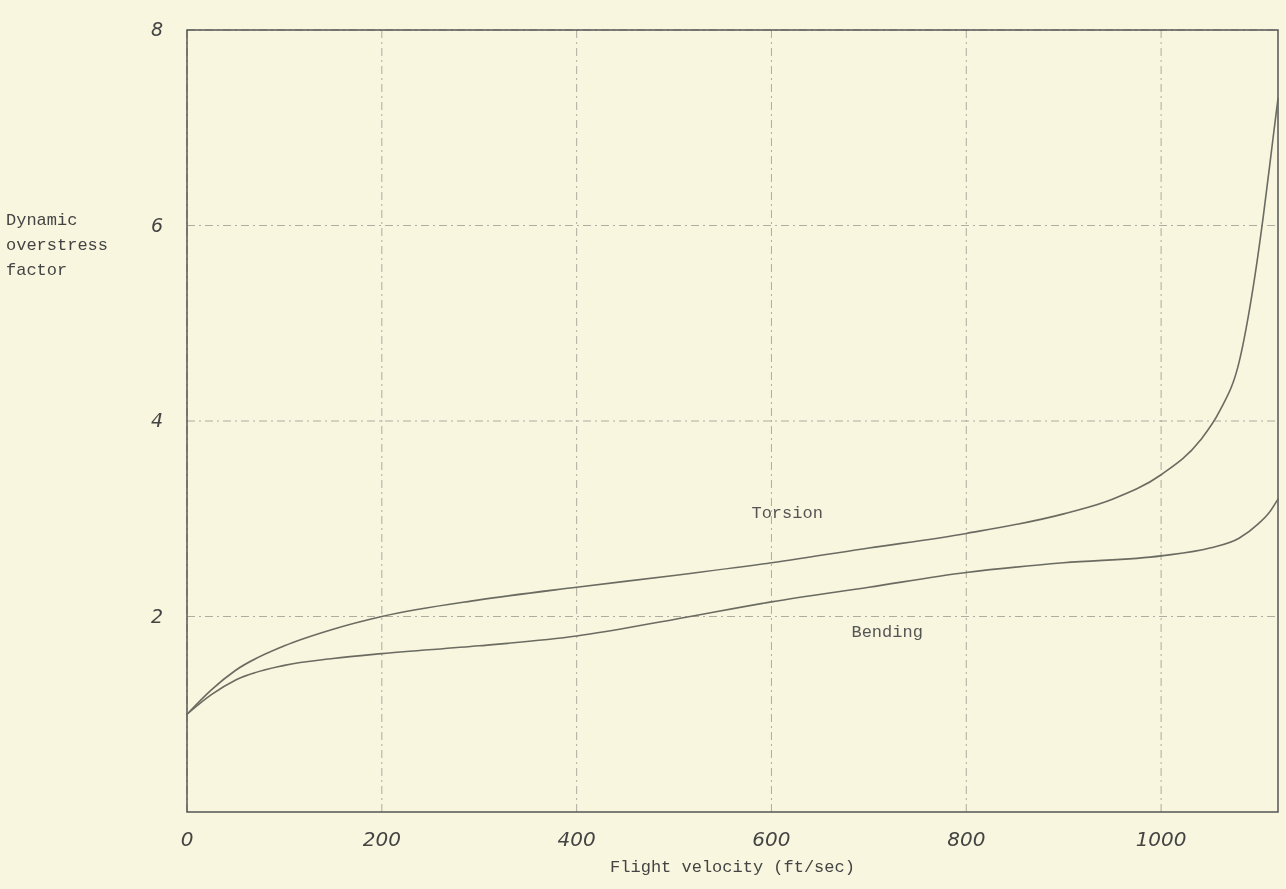 This screenshot has height=889, width=1286. I want to click on x-tick-label: 1000, so click(1161, 839).